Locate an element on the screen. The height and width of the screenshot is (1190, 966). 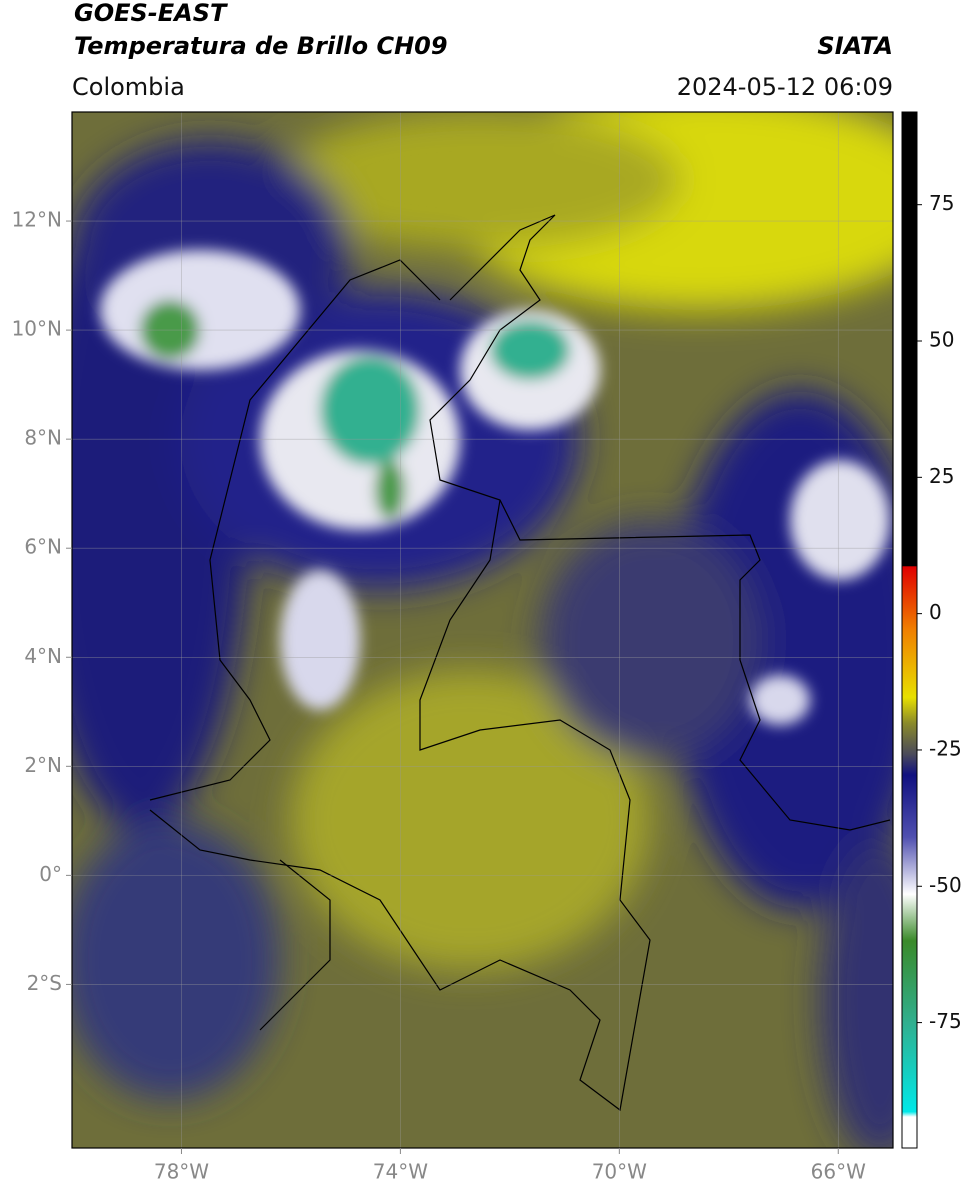
title-line-2: Temperatura de Brillo CH09 is located at coordinates (261, 46).